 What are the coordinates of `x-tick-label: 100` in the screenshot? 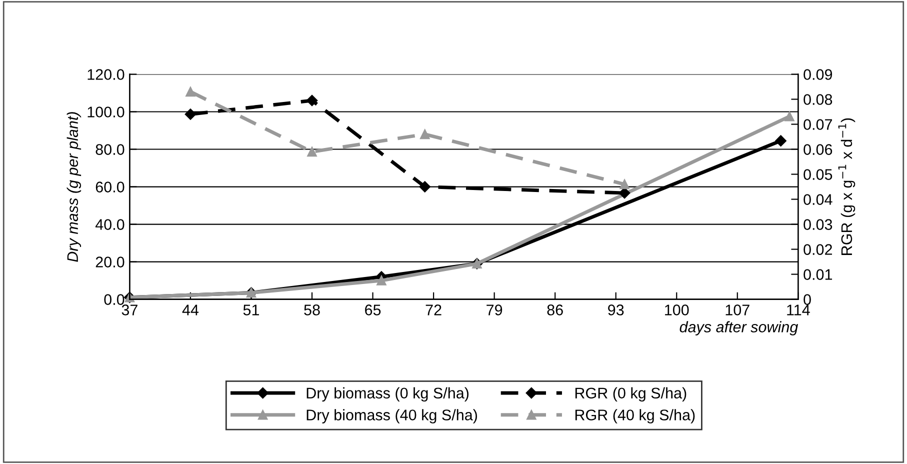 It's located at (677, 310).